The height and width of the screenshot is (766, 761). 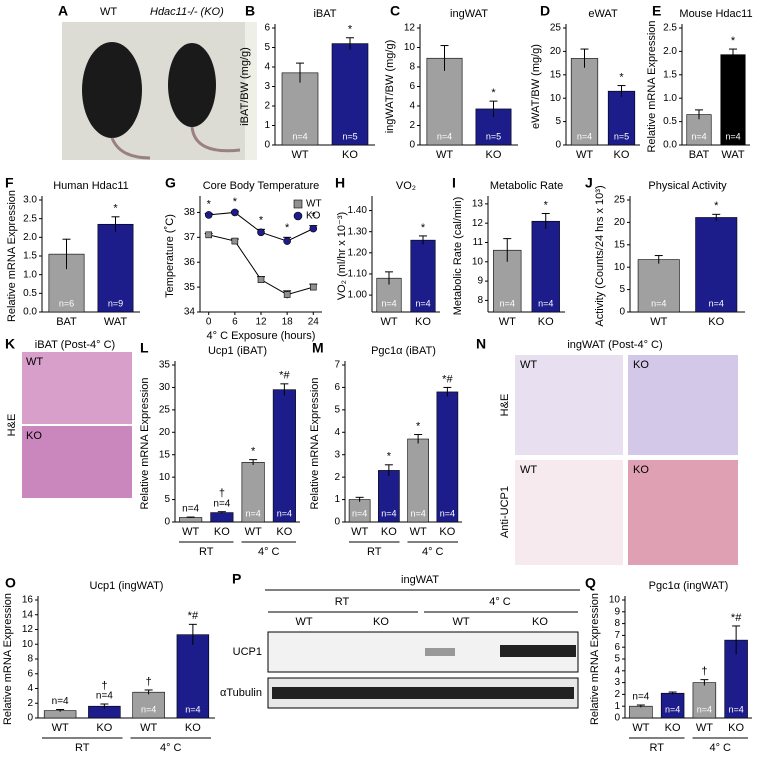 I want to click on y-tick-label: 2, so click(x=337, y=477).